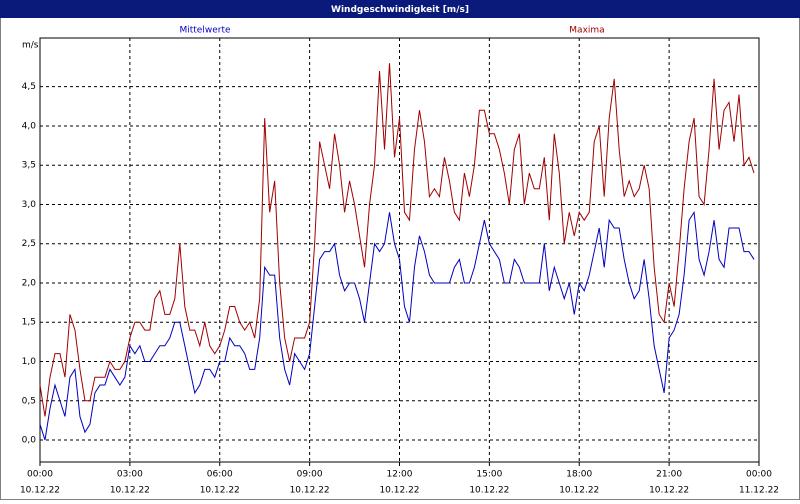 Image resolution: width=800 pixels, height=504 pixels. I want to click on y-tick-label: 1,5, so click(29, 323).